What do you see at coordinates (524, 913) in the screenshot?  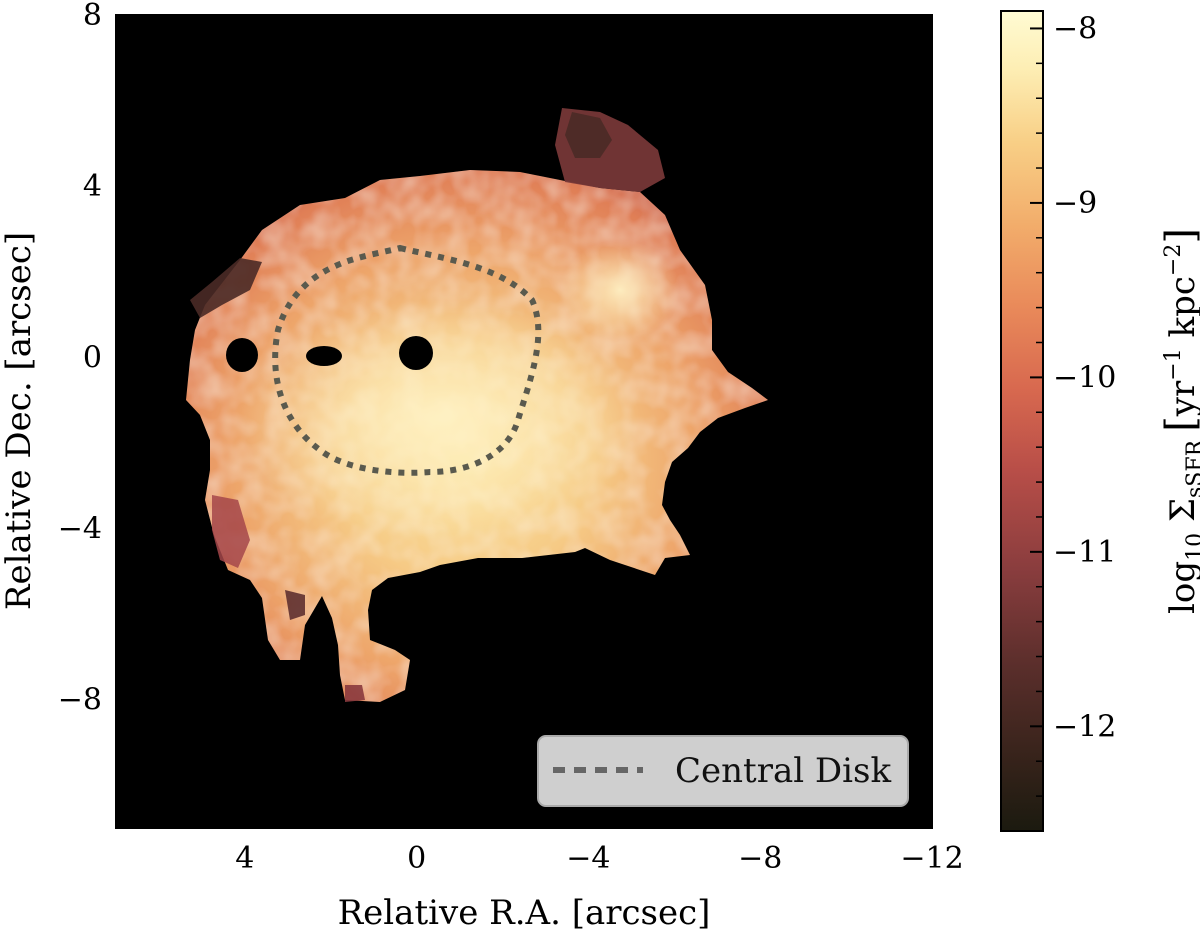 I see `x-axis-label: Relative R.A. [arcsec]` at bounding box center [524, 913].